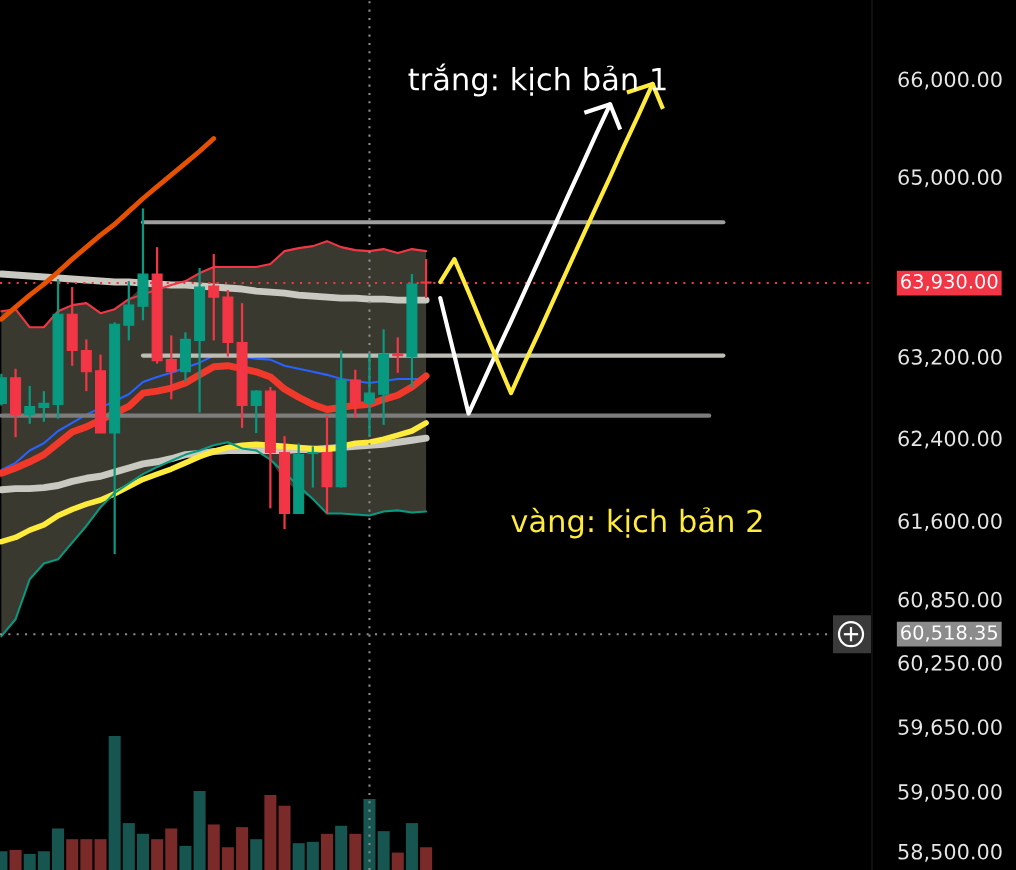 The height and width of the screenshot is (870, 1016). I want to click on y-tick-label: 66,000.00, so click(950, 80).